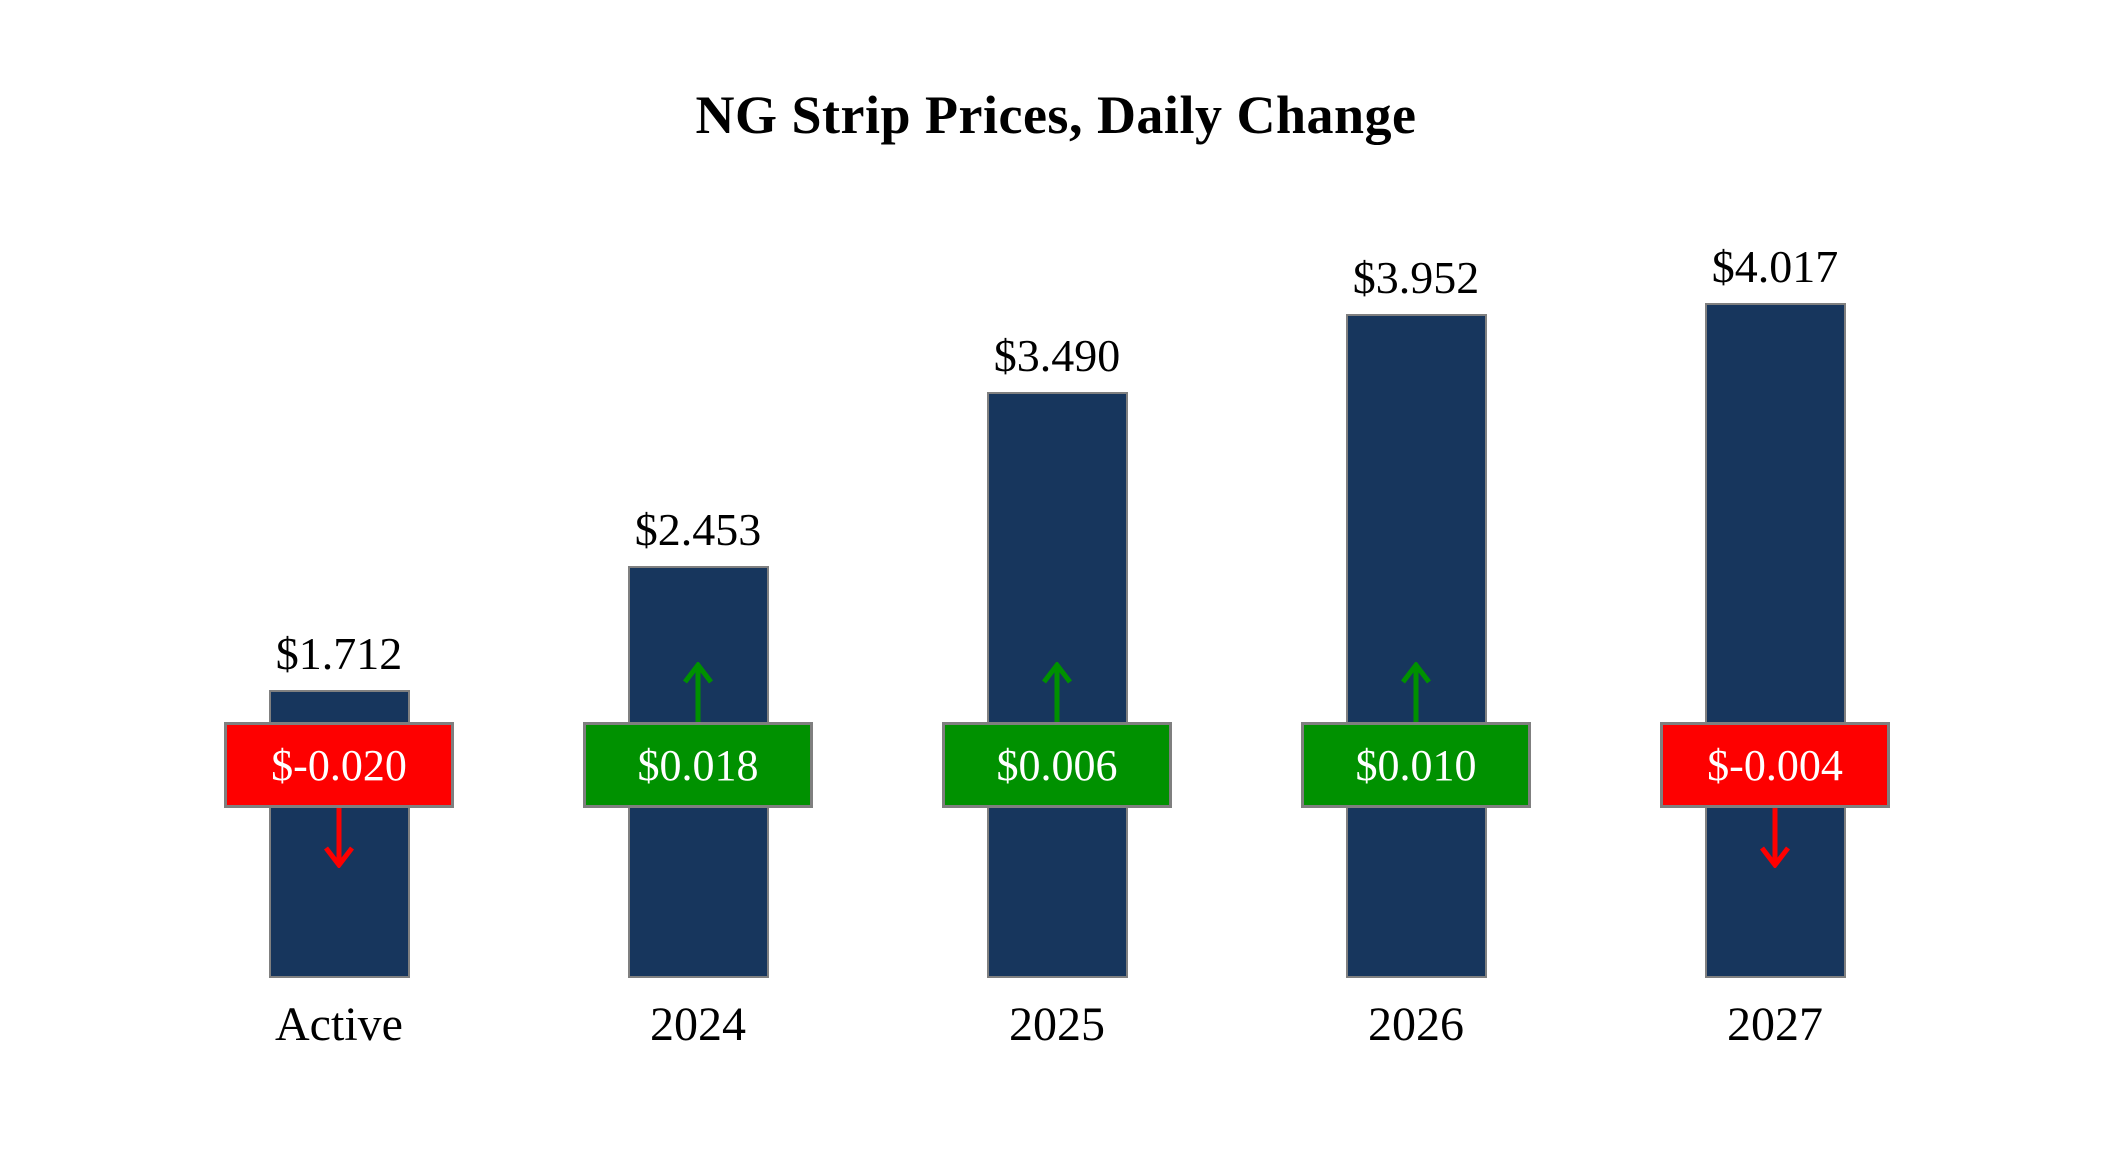  I want to click on bar-value-label: $3.952, so click(1416, 277).